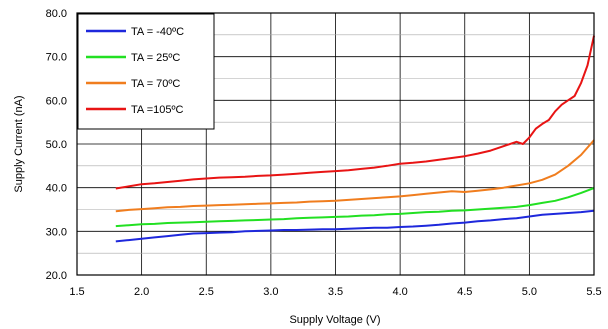  What do you see at coordinates (146, 71) in the screenshot?
I see `legend: TA = -40ºC TA = 25ºC TA = 70ºC TA =105ºC` at bounding box center [146, 71].